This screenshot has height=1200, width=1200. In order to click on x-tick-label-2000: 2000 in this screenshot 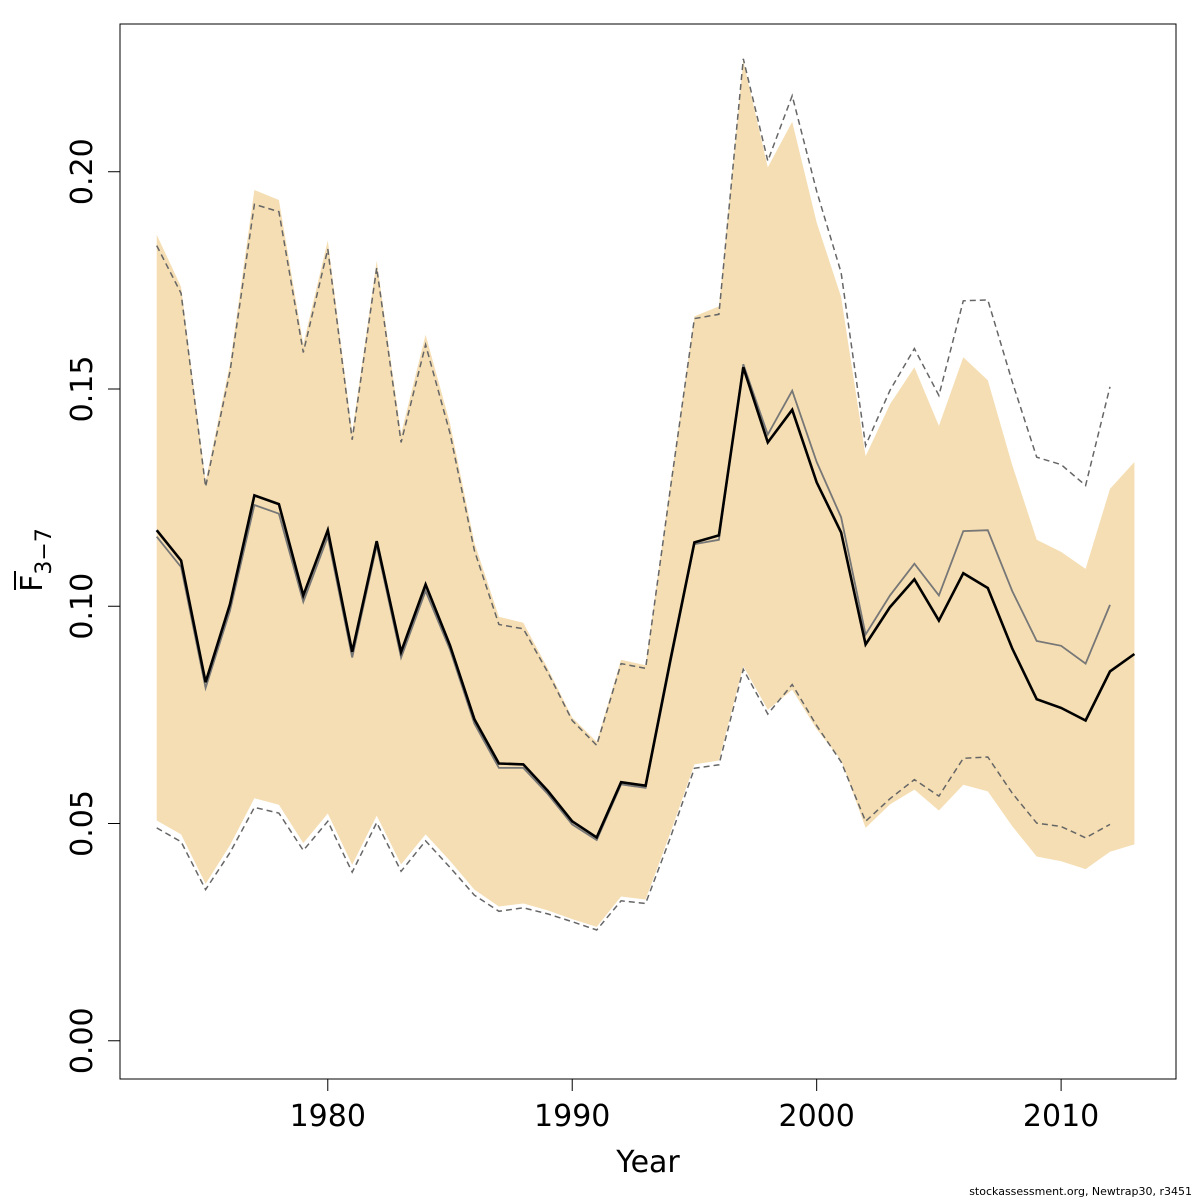, I will do `click(816, 1116)`.